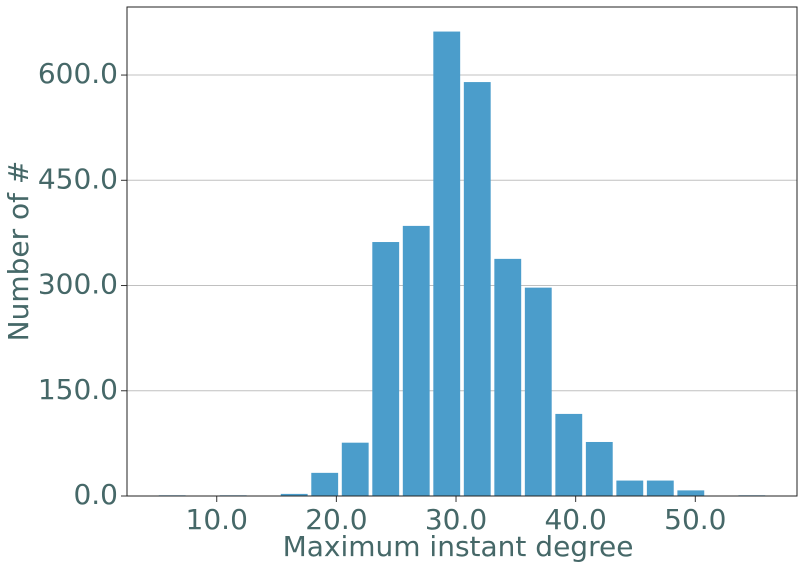  I want to click on y-tick-label: 450.0, so click(78, 178).